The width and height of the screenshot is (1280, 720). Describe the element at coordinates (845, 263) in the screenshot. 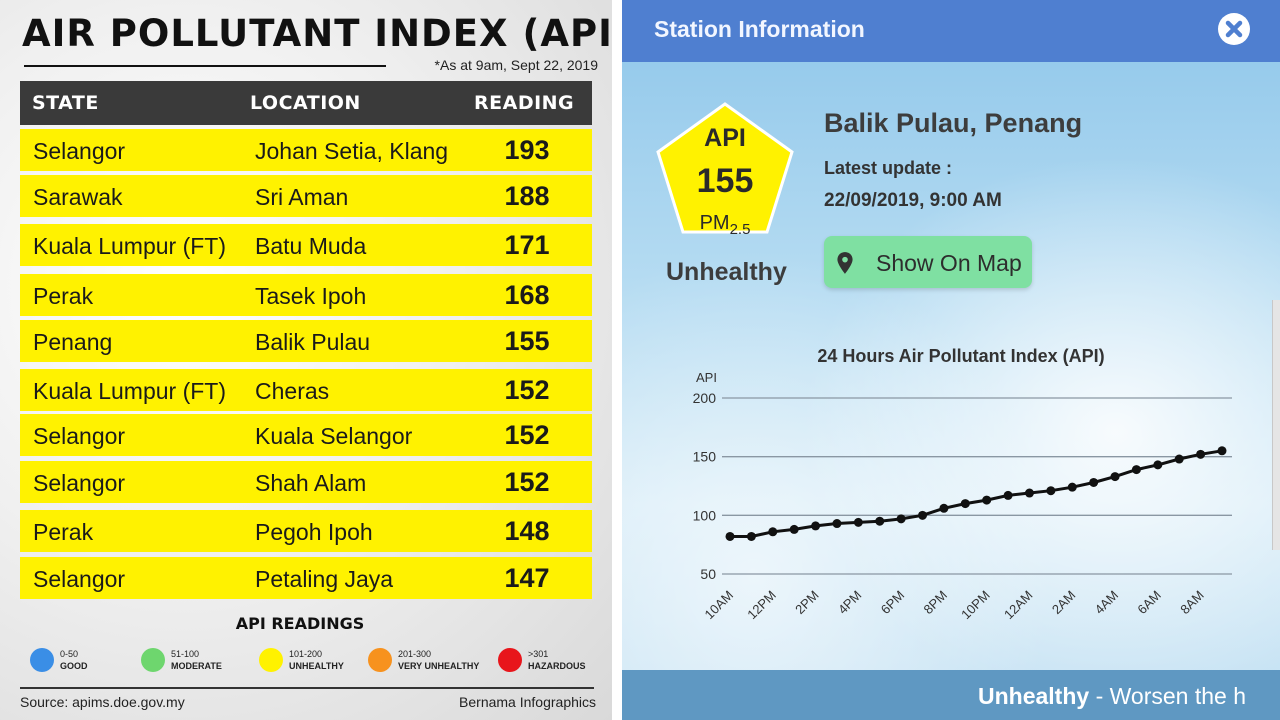

I see `map-pin-icon` at that location.